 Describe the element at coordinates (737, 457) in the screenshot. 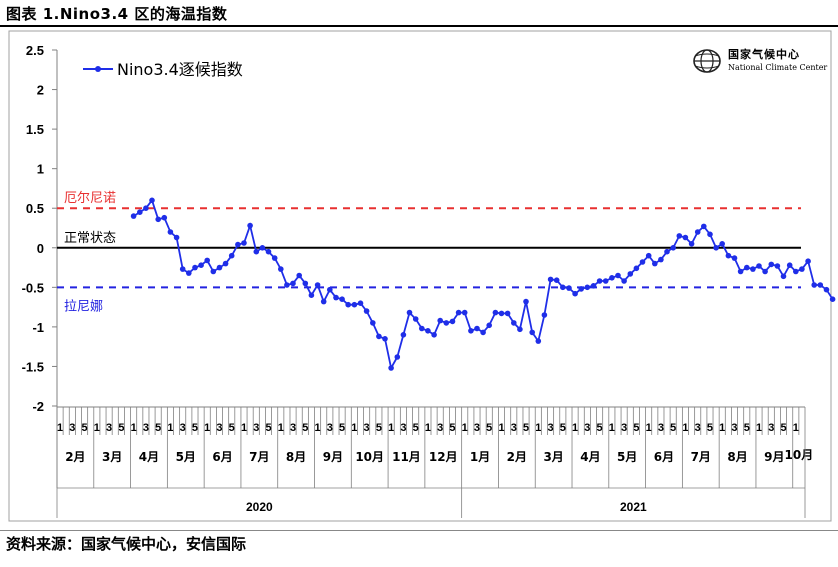

I see `month-label: 8月` at that location.